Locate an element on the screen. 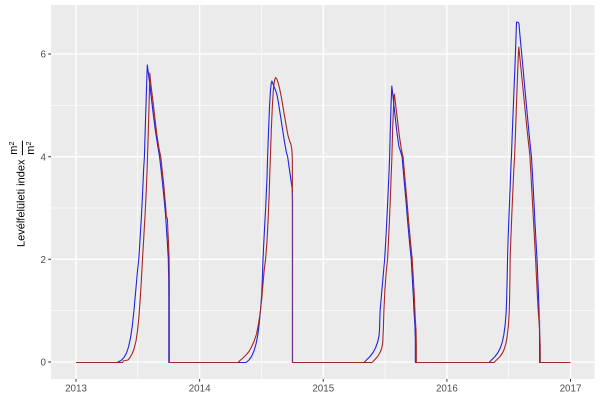  svg-text: Levélfelületi index is located at coordinates (22, 203).